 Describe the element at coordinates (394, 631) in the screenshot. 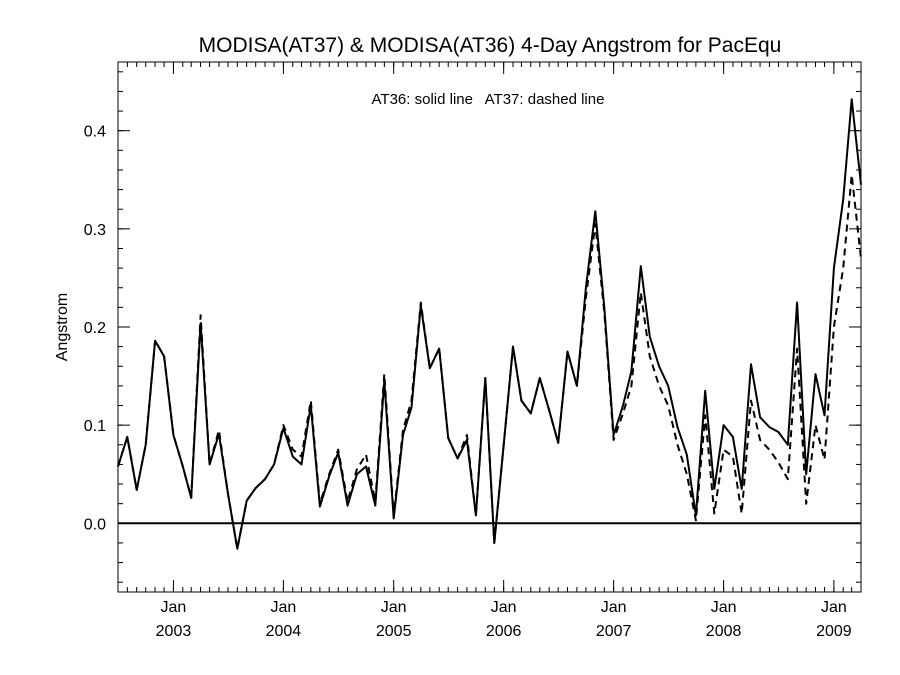

I see `x-tick-year-label: 2005` at that location.